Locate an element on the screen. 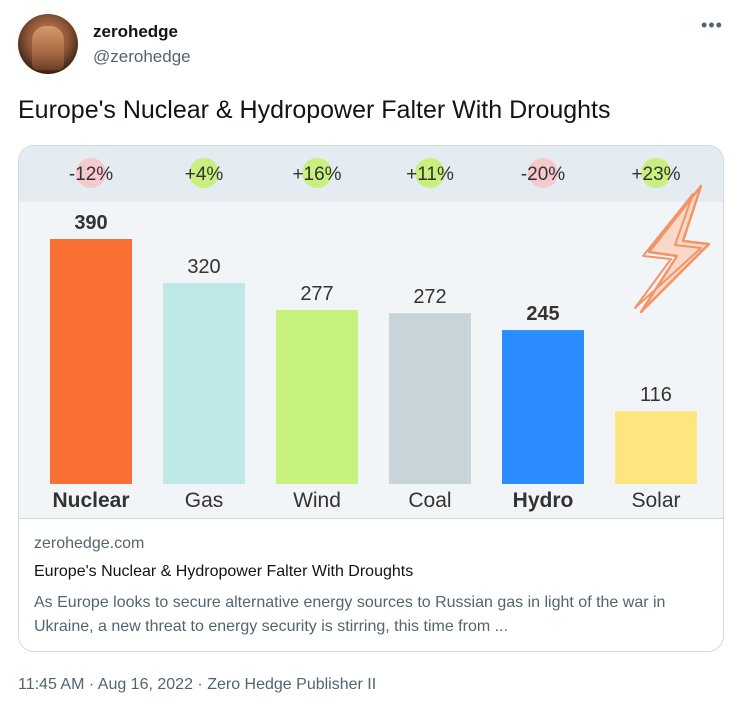  value-label: 116 is located at coordinates (656, 395).